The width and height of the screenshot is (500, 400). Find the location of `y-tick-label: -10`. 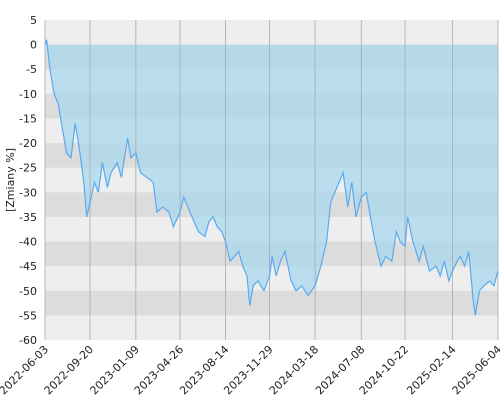

y-tick-label: -10 is located at coordinates (28, 94).